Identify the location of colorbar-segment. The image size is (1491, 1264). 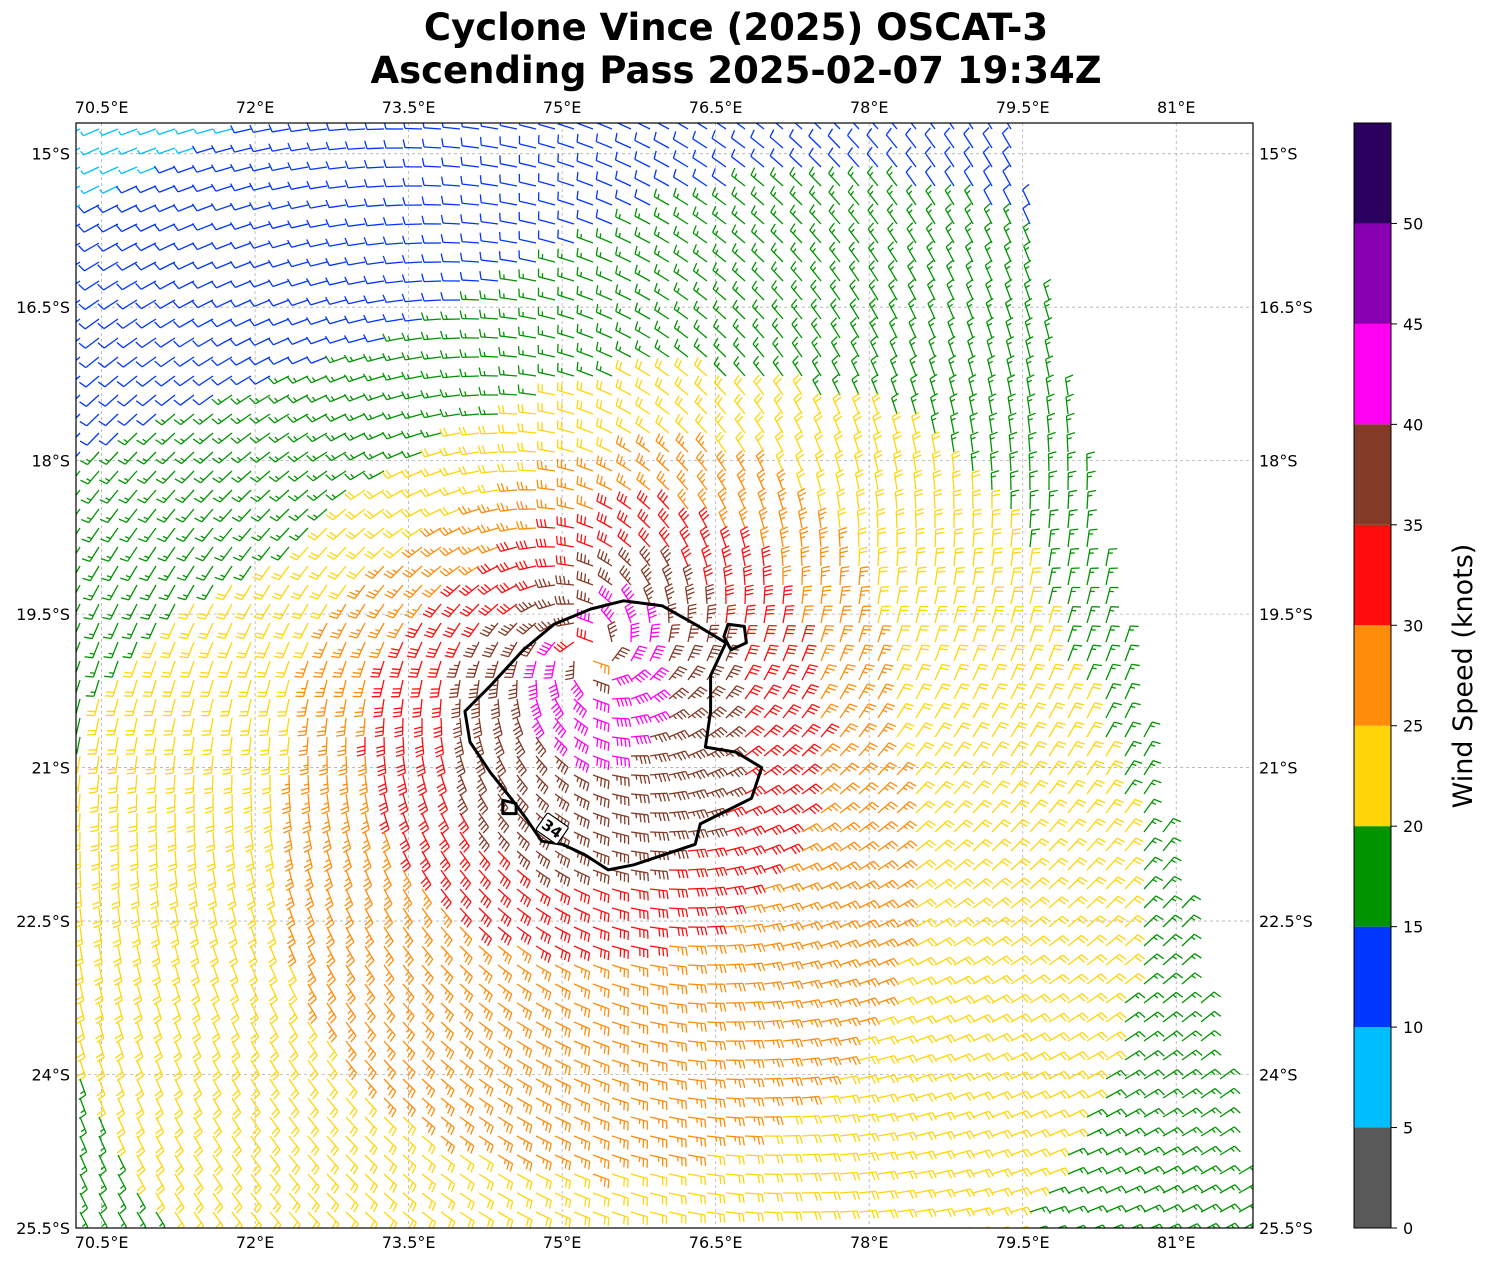
(1372, 374).